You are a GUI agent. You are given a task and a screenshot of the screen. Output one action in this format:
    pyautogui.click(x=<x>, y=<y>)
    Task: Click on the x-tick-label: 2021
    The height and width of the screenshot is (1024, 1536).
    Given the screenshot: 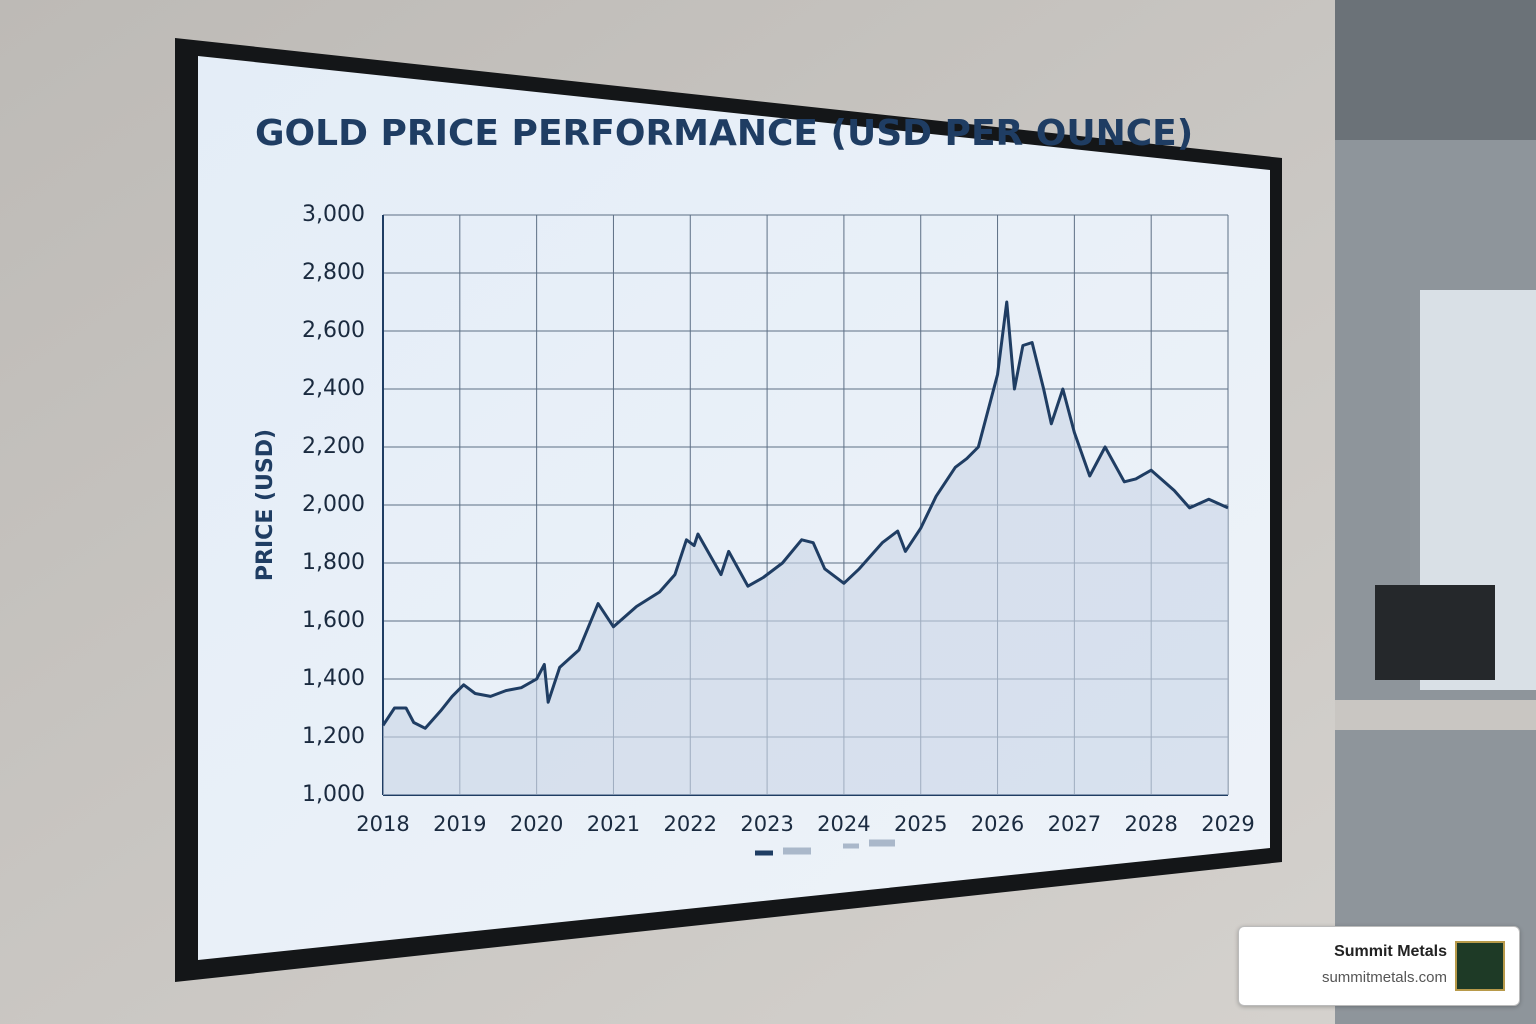 What is the action you would take?
    pyautogui.click(x=613, y=824)
    